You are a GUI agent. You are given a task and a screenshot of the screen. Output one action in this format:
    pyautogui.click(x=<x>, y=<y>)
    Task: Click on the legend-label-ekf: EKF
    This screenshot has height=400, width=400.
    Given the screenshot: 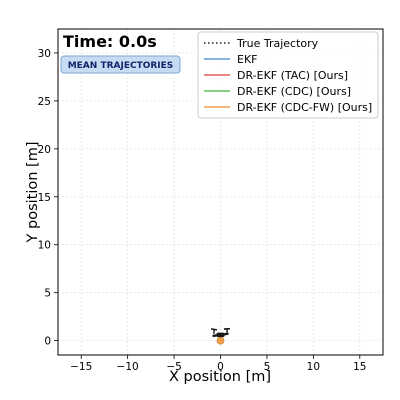 What is the action you would take?
    pyautogui.click(x=247, y=59)
    